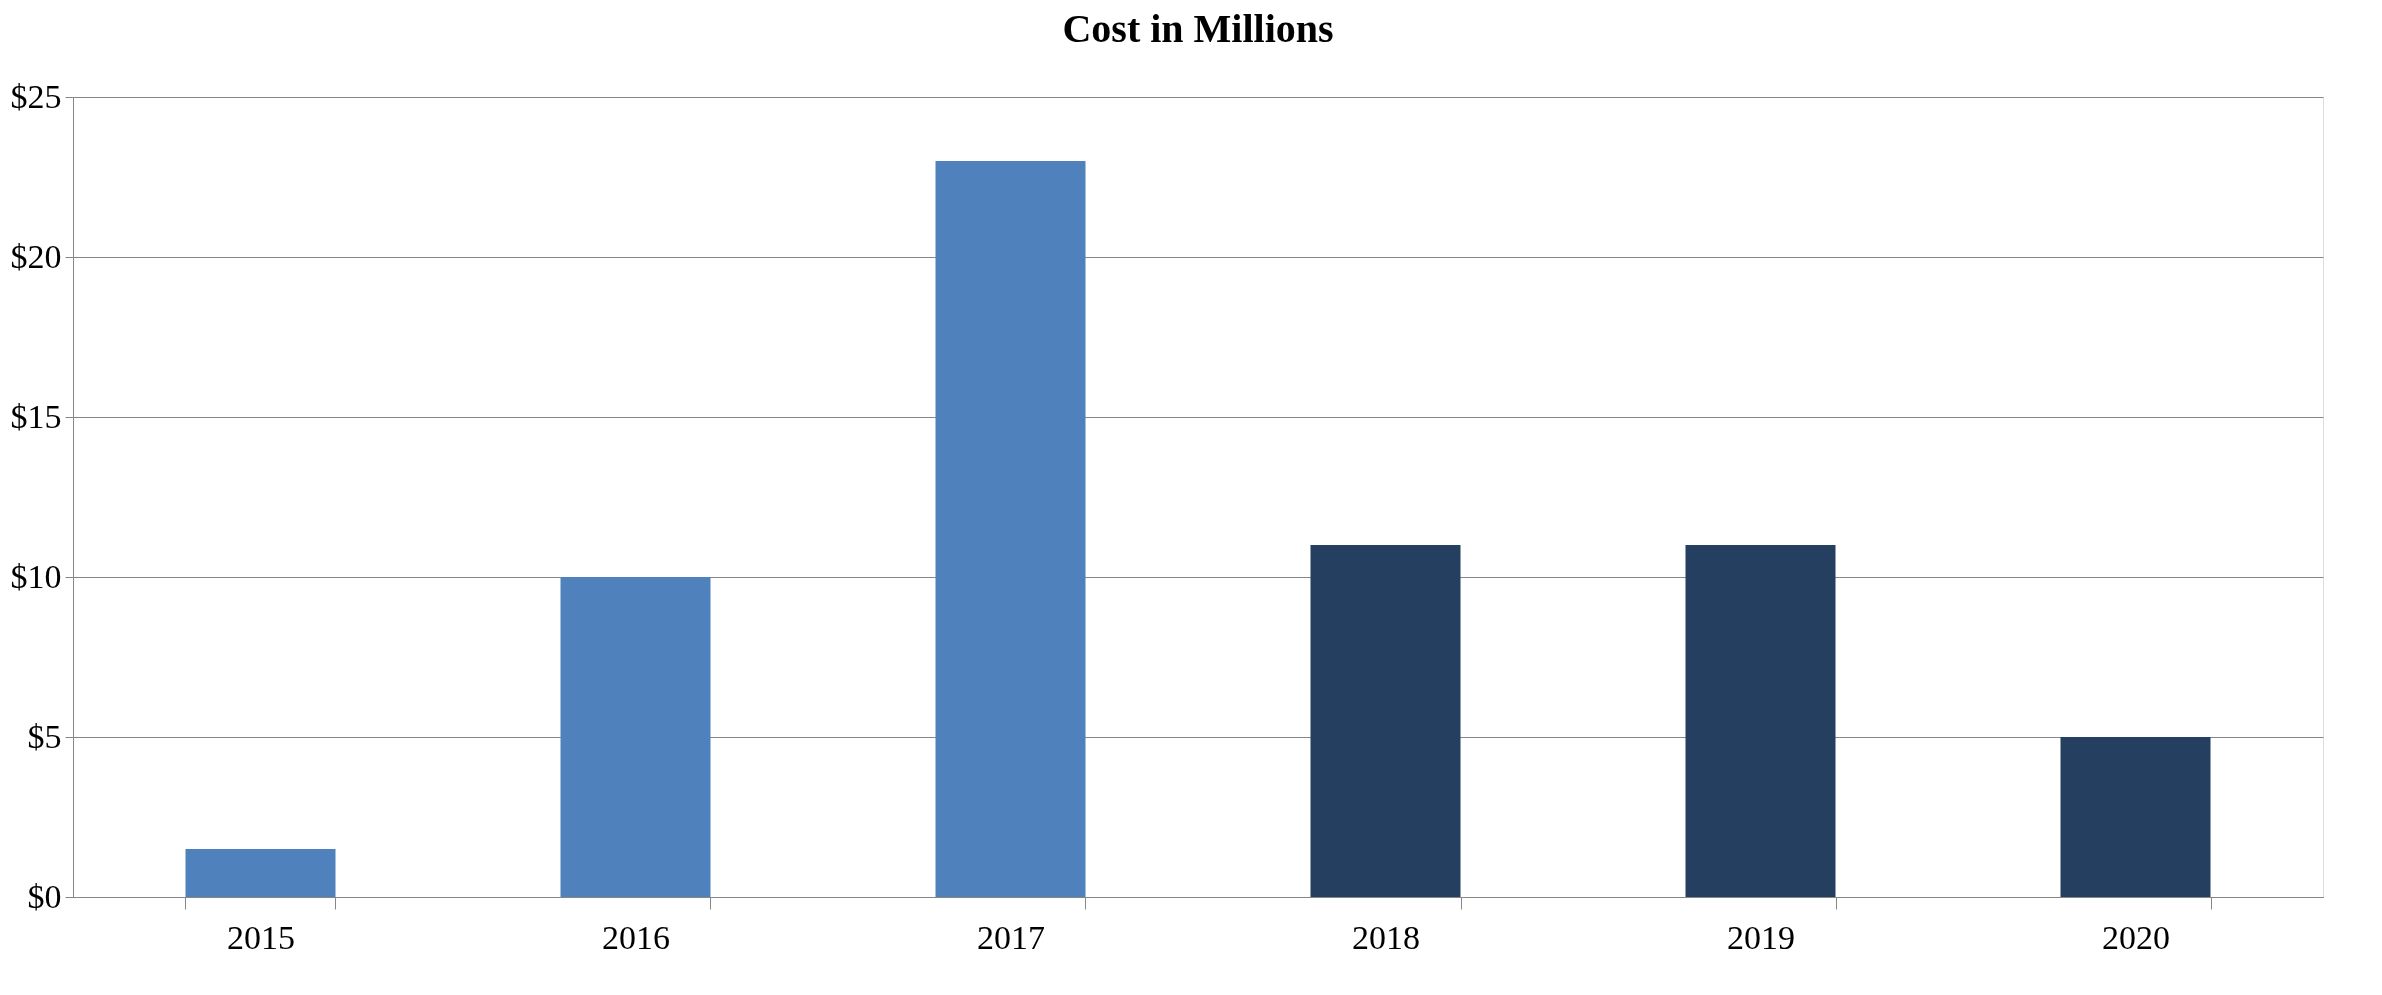 Image resolution: width=2382 pixels, height=995 pixels. I want to click on x-tick-label: 2015, so click(261, 937).